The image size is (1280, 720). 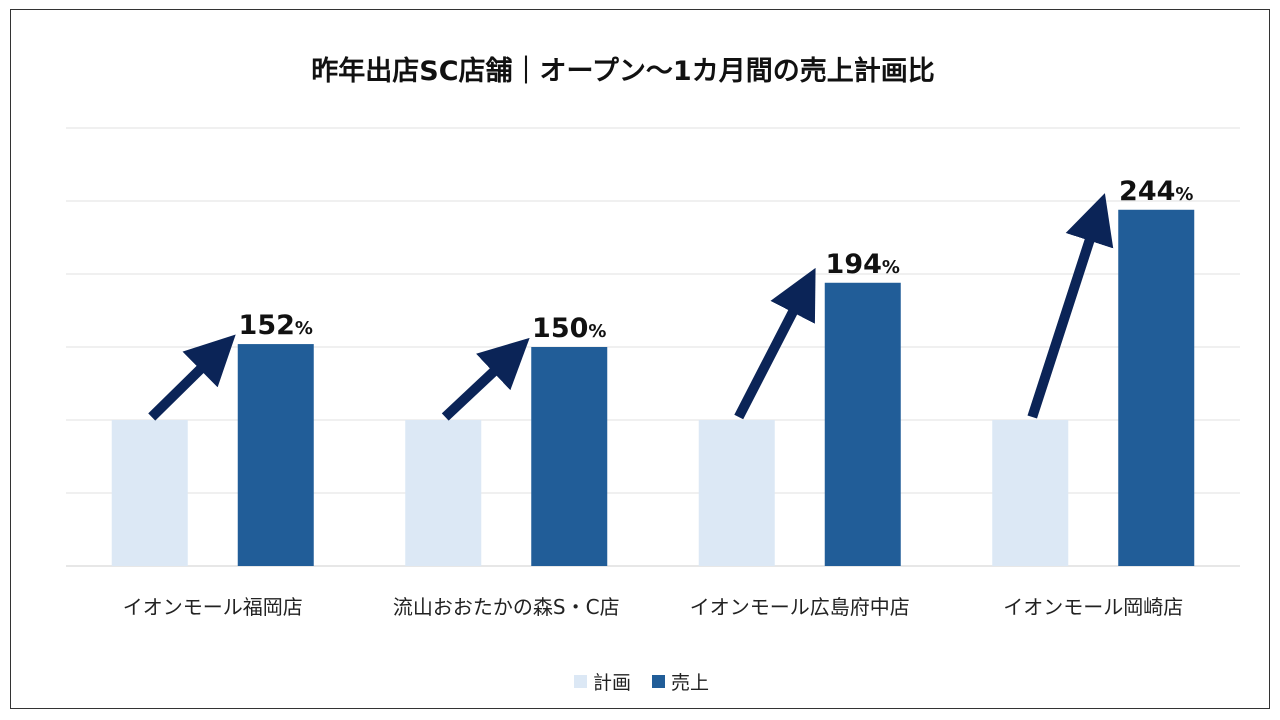 What do you see at coordinates (641, 683) in the screenshot?
I see `legend: 計画 売上` at bounding box center [641, 683].